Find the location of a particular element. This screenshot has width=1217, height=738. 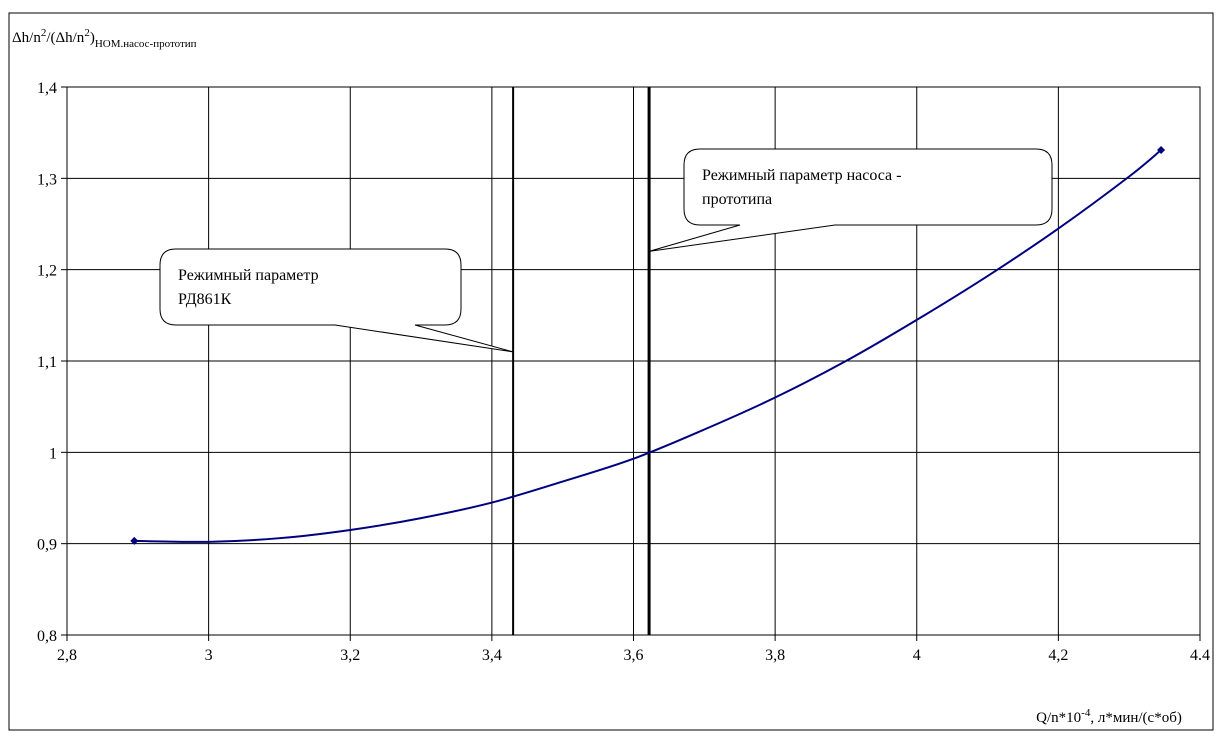

y-axis-title: Δh/n2/(Δh/n2)НОМ.насос-прототип is located at coordinates (104, 38).